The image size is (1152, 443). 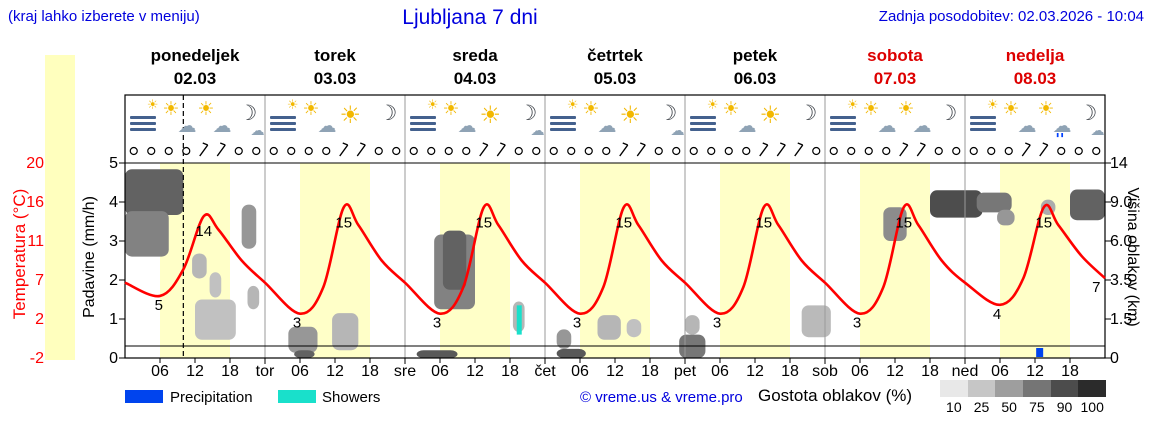 I want to click on showers-mark, so click(x=519, y=320).